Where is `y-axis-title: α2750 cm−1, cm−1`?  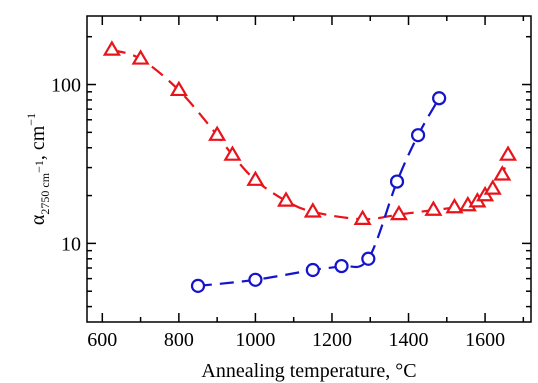
y-axis-title: α2750 cm−1, cm−1 is located at coordinates (38, 169).